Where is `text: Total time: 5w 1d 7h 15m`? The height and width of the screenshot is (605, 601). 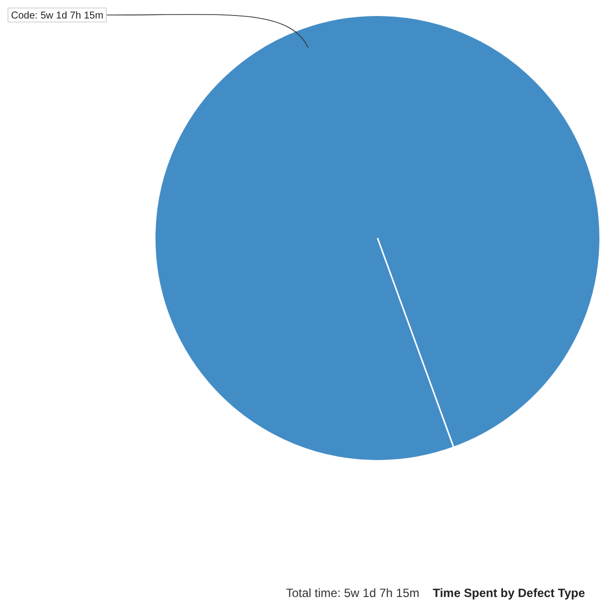 text: Total time: 5w 1d 7h 15m is located at coordinates (353, 593).